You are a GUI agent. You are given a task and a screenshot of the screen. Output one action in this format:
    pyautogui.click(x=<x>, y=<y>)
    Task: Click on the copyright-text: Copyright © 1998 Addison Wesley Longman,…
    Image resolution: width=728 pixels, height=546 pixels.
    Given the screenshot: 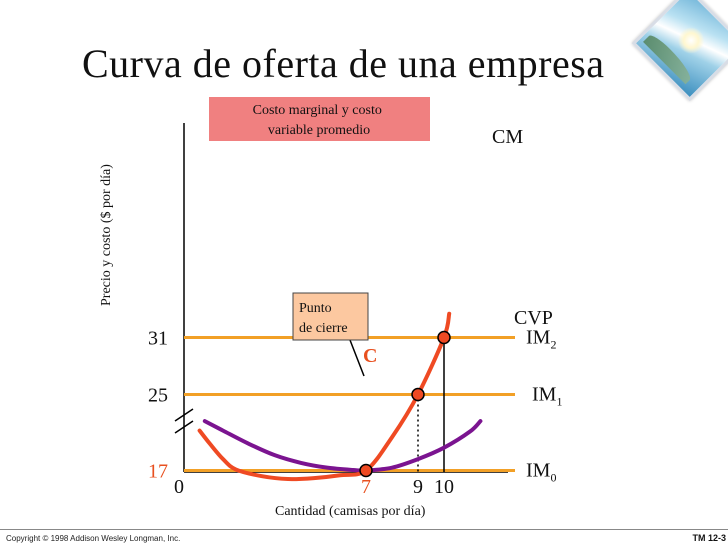 What is the action you would take?
    pyautogui.click(x=93, y=538)
    